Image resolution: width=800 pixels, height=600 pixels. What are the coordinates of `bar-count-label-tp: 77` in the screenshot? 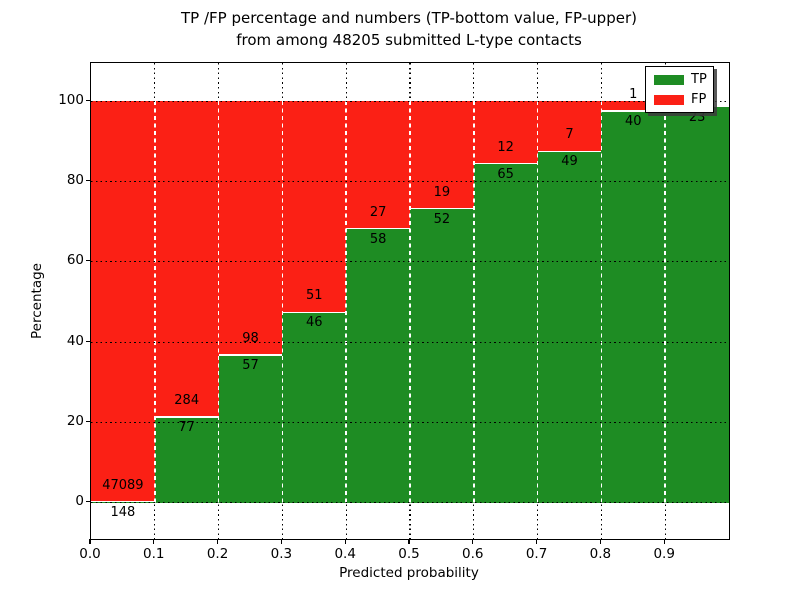 It's located at (186, 428).